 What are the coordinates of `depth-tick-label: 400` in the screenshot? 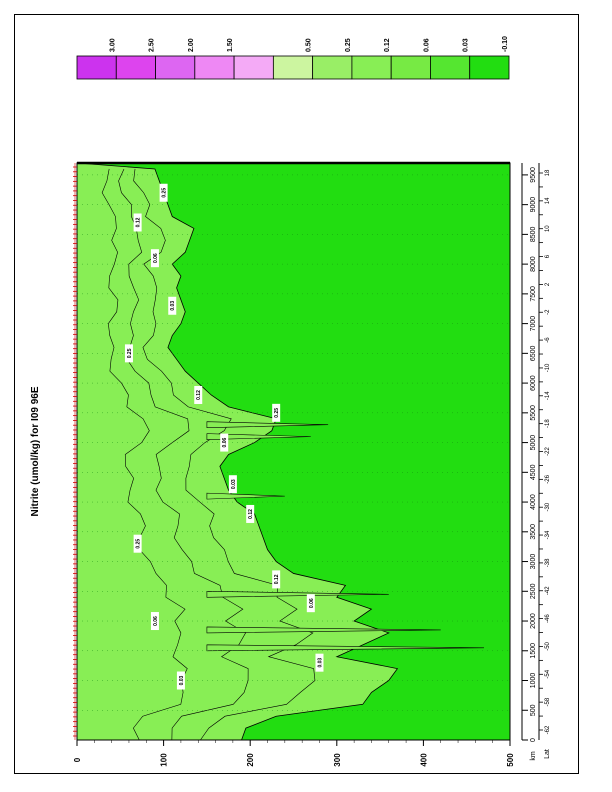 It's located at (423, 760).